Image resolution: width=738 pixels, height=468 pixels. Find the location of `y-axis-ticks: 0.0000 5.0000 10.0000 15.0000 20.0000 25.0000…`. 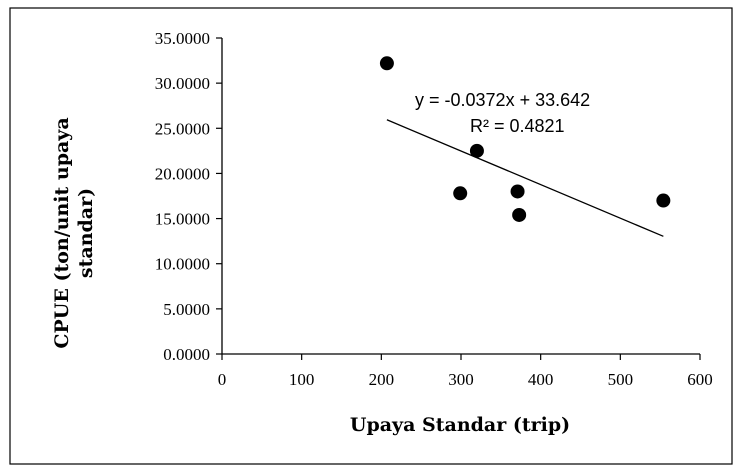

y-axis-ticks: 0.0000 5.0000 10.0000 15.0000 20.0000 25.0000… is located at coordinates (188, 196).